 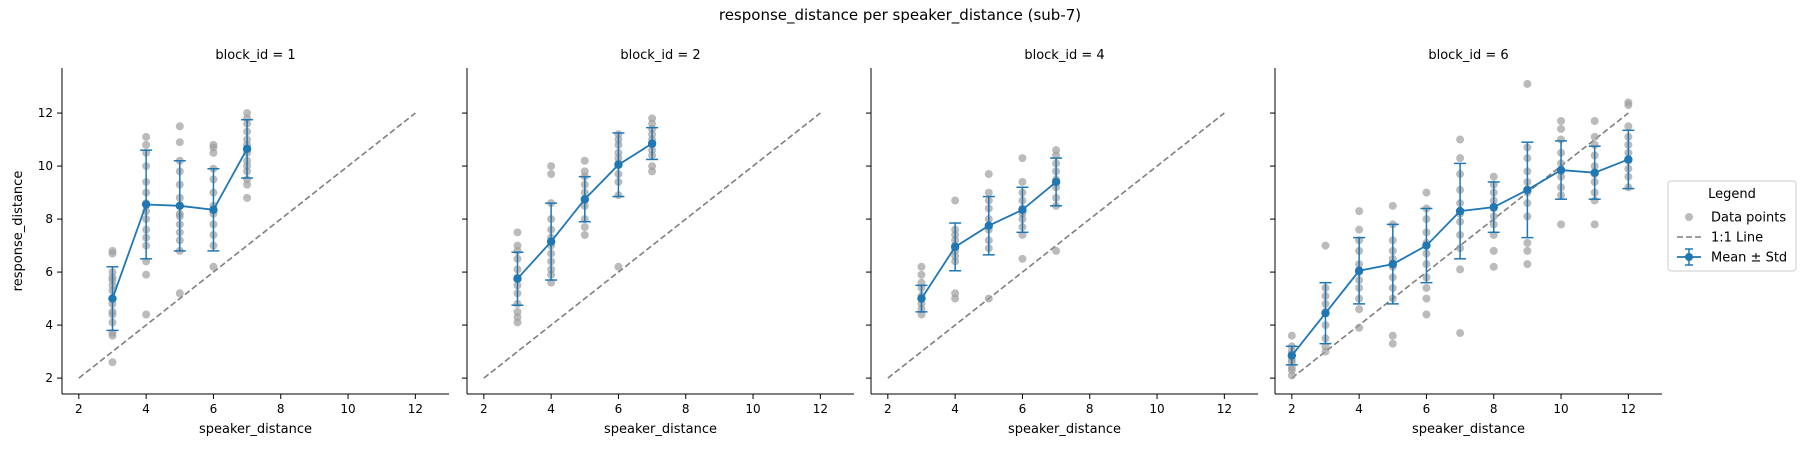 I want to click on y-axis-label: response_distance, so click(x=18, y=231).